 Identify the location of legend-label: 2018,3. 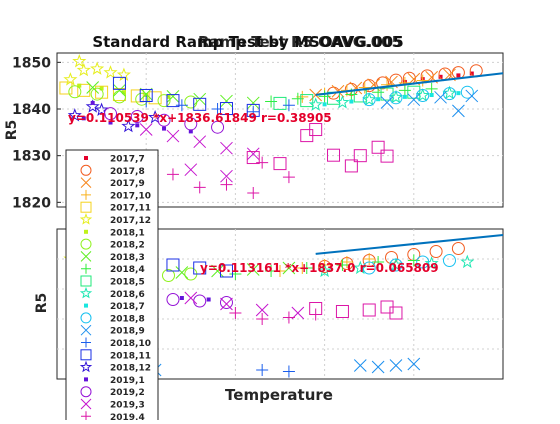
(127, 258).